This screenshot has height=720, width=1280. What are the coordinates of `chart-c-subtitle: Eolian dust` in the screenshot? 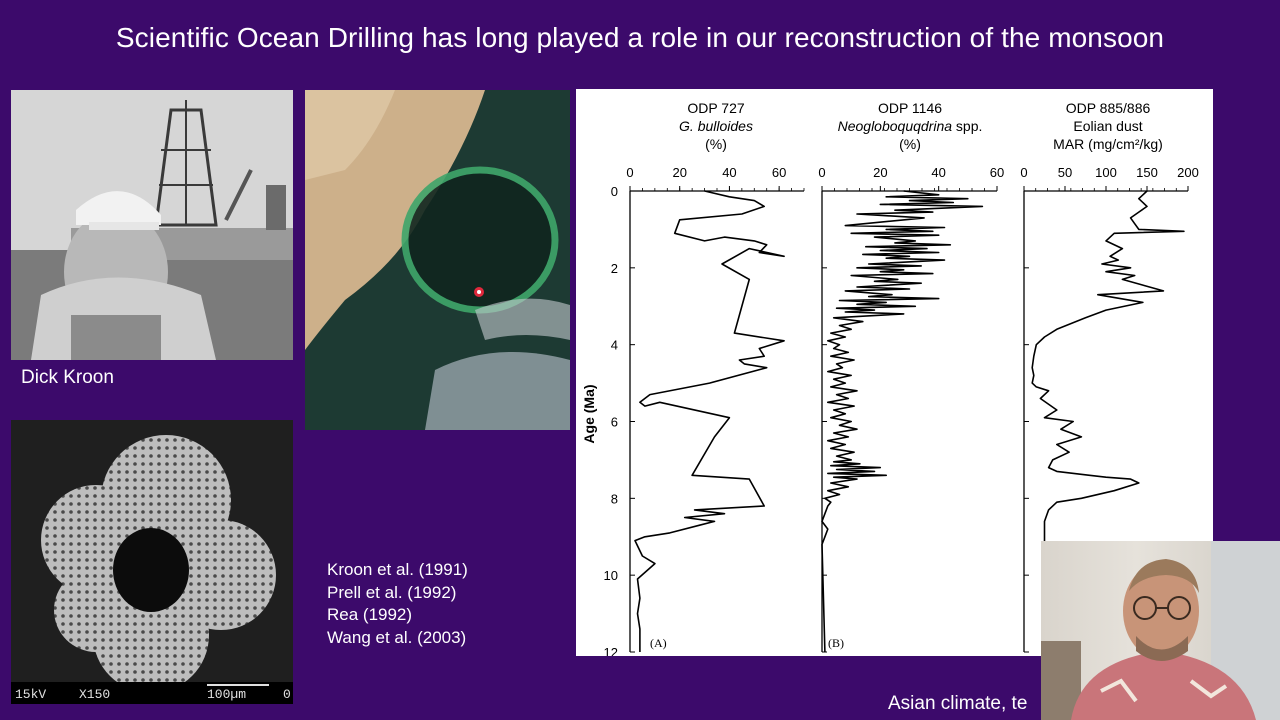 It's located at (1107, 126).